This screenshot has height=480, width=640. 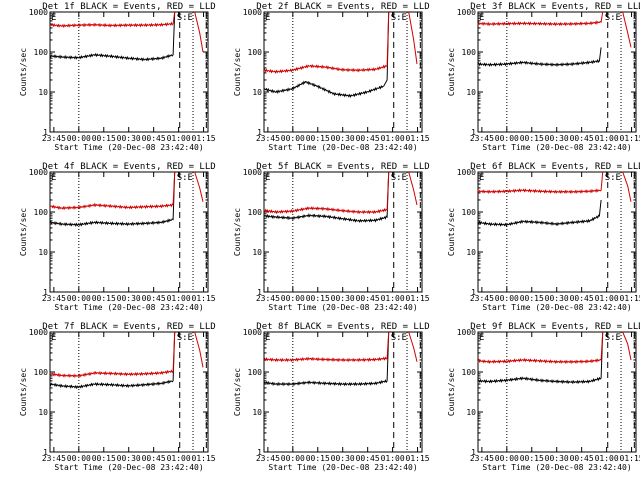 What do you see at coordinates (342, 167) in the screenshot?
I see `panel-title: Det 5f BLACK = Events, RED = LLD` at bounding box center [342, 167].